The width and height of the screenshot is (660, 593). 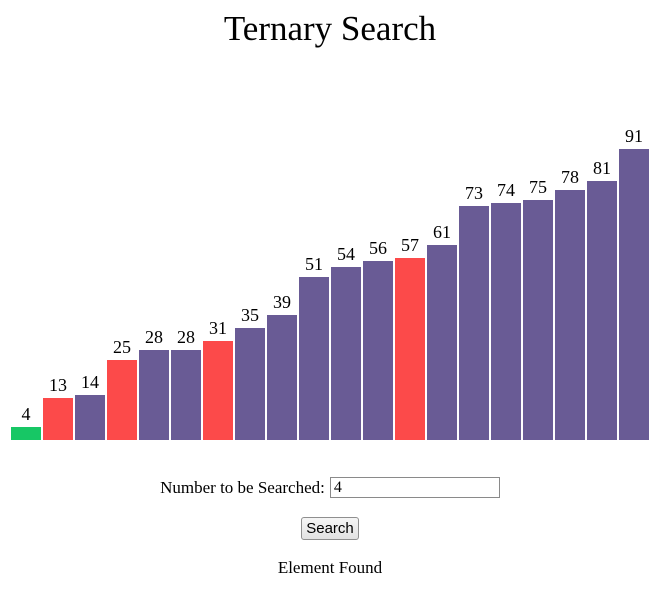 I want to click on bar-value-label: 54, so click(x=346, y=254).